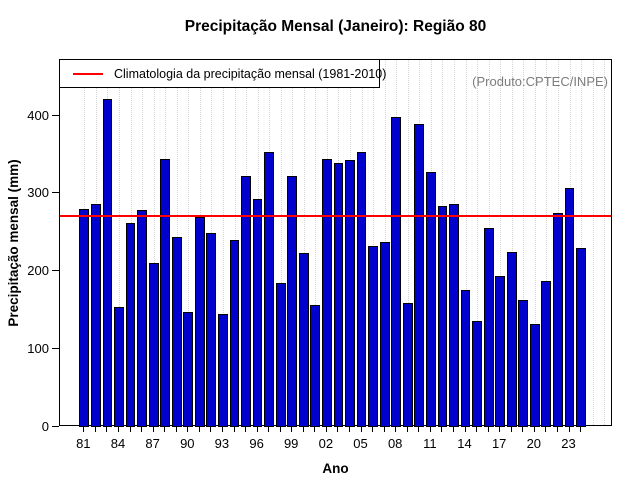 This screenshot has height=500, width=640. What do you see at coordinates (534, 443) in the screenshot?
I see `x-tick-label: 20` at bounding box center [534, 443].